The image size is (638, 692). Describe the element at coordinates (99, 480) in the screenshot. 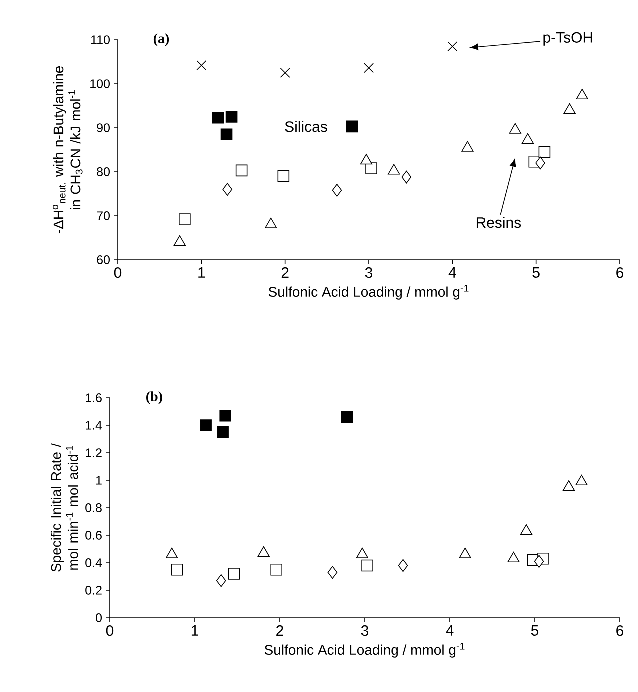

I see `y-tick-label: 1` at that location.